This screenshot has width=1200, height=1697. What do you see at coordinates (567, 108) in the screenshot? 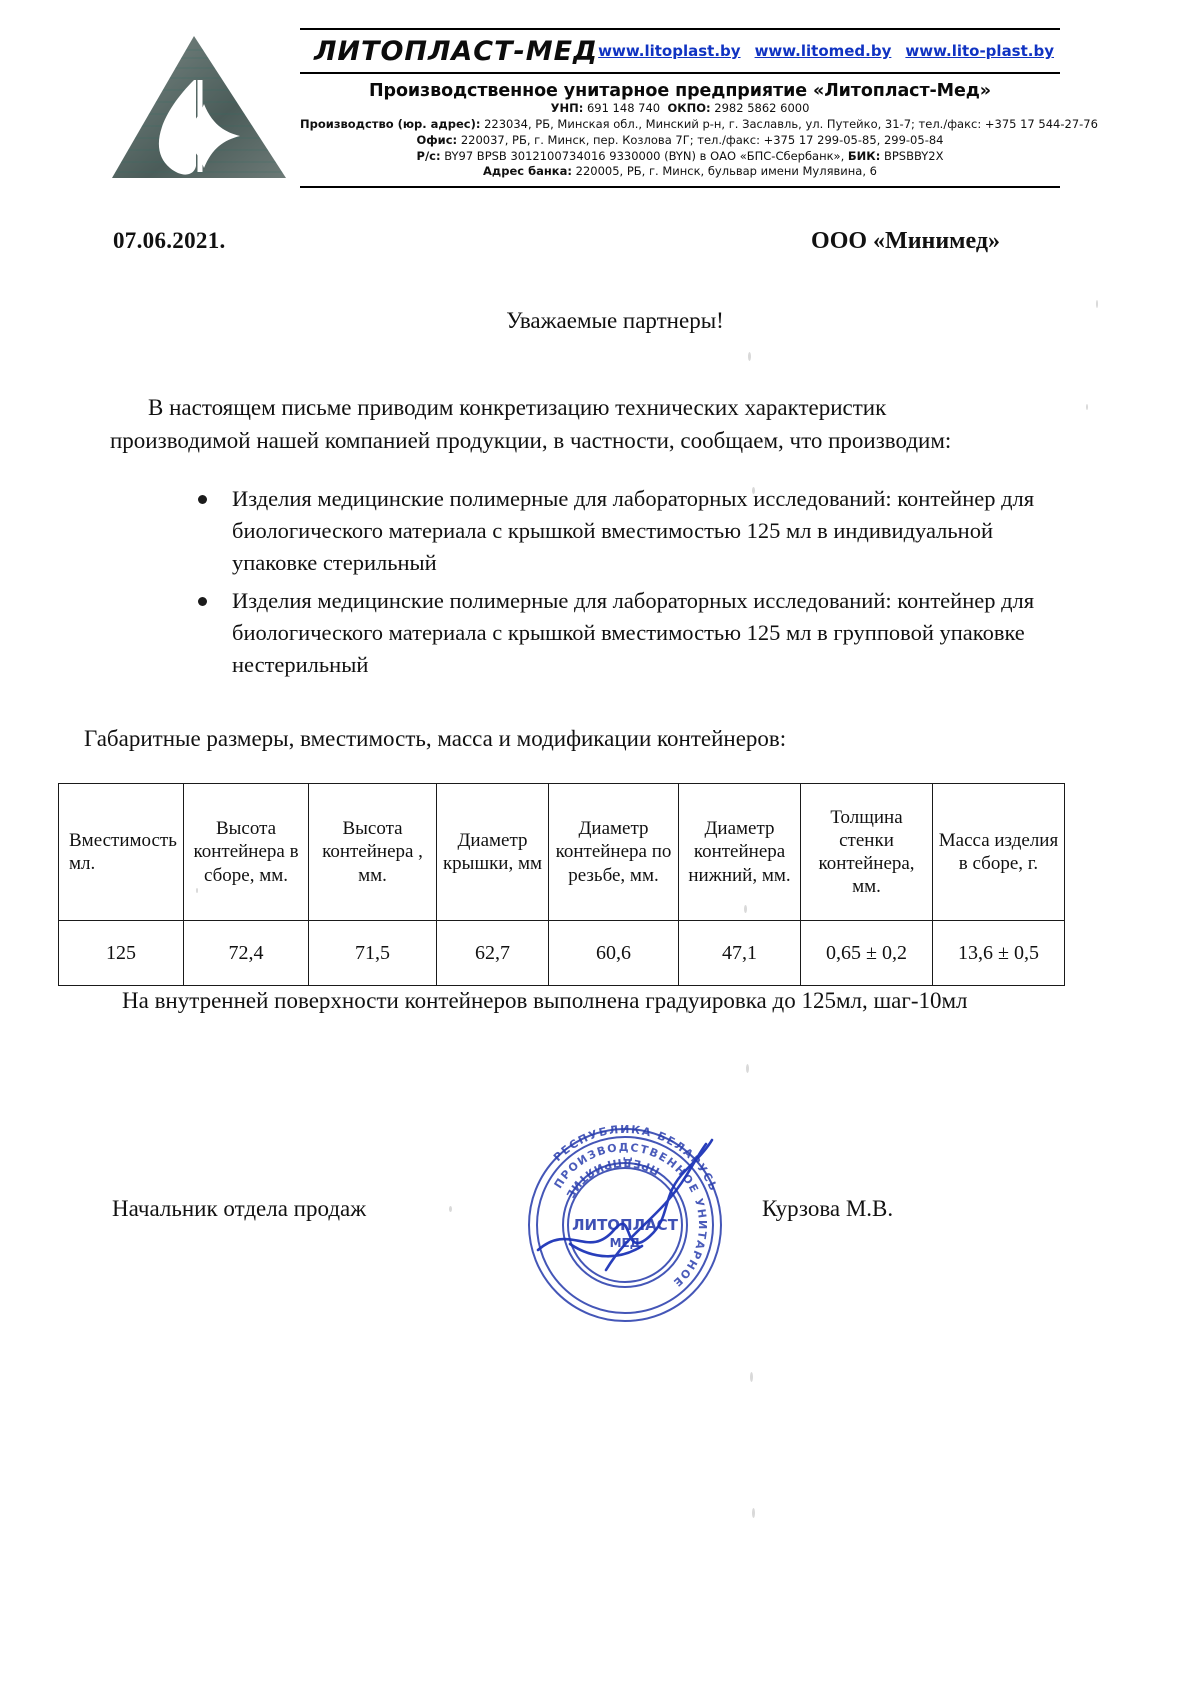
I see `unp-label: УНП:` at bounding box center [567, 108].